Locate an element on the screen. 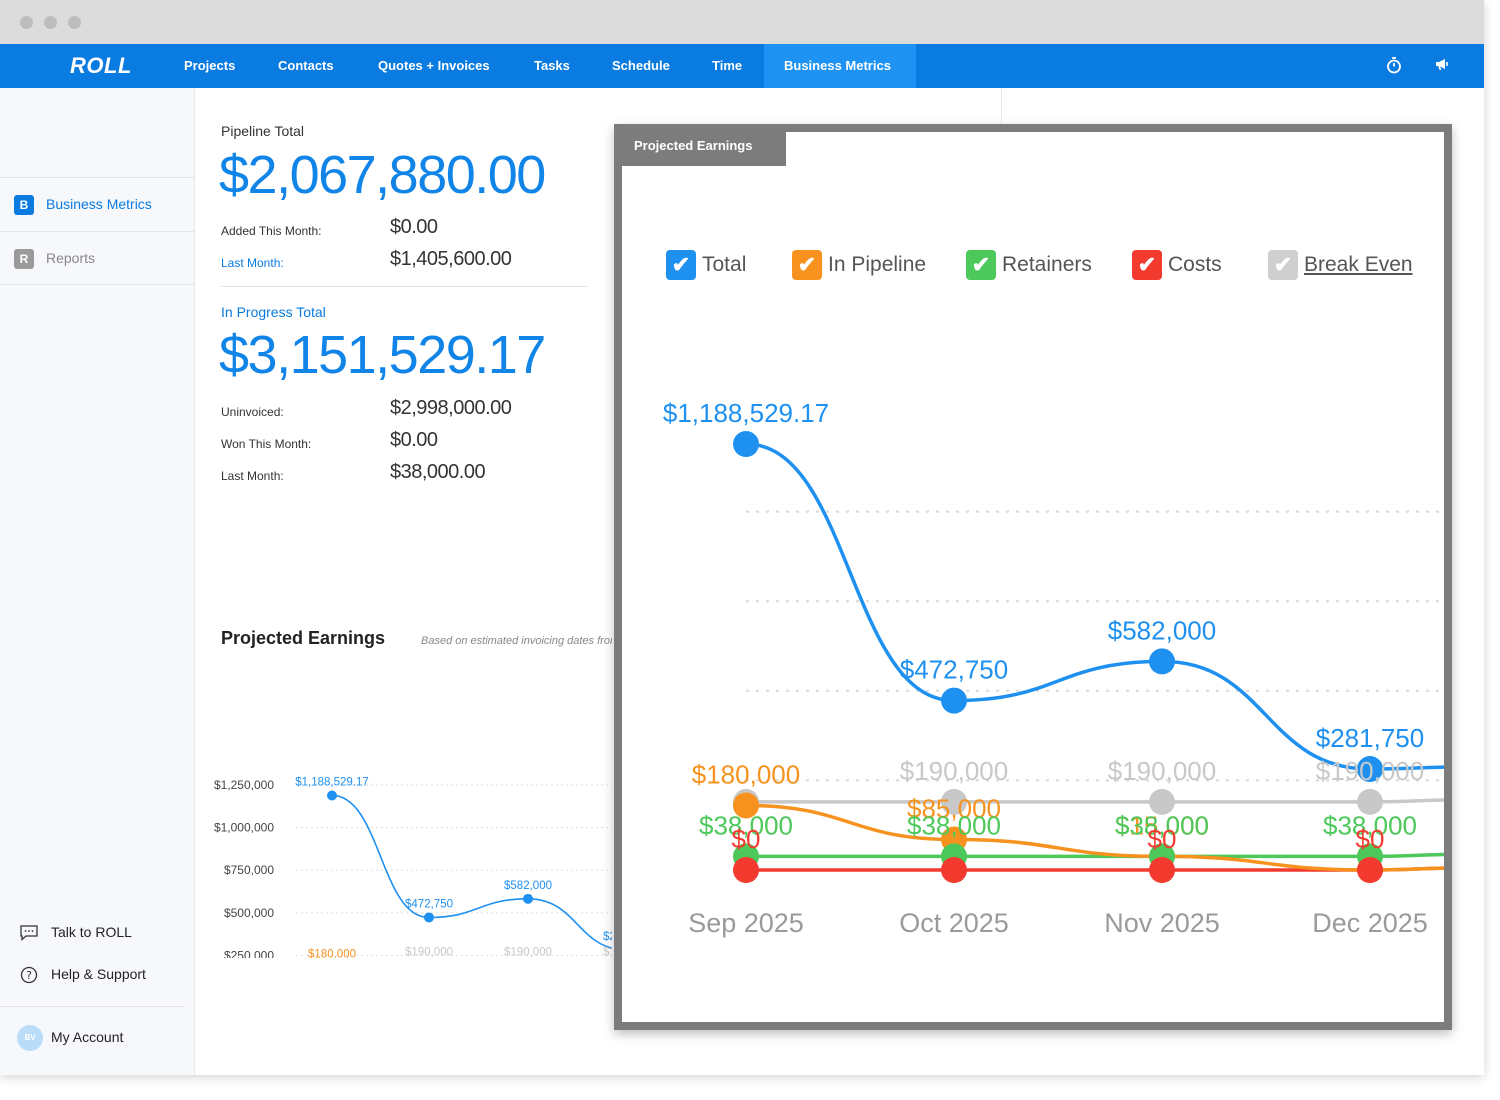 This screenshot has width=1500, height=1100. in-progress-total-amount: $3,151,529.17 is located at coordinates (382, 355).